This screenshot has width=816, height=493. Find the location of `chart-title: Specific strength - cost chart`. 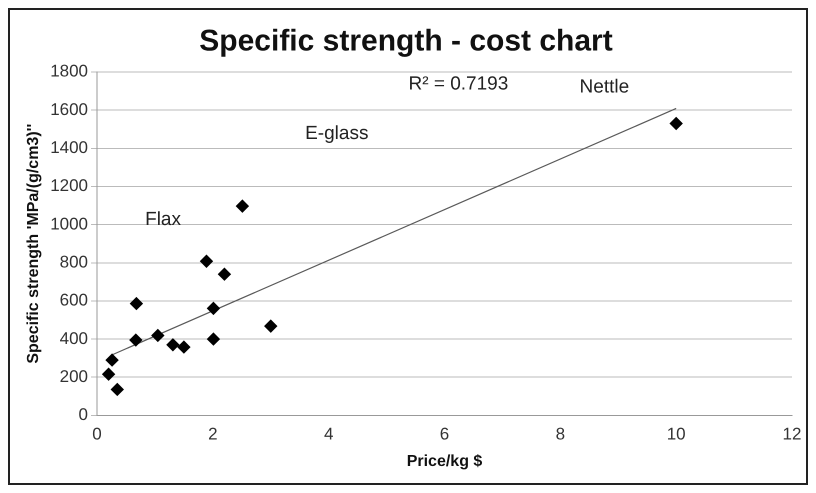

chart-title: Specific strength - cost chart is located at coordinates (406, 41).